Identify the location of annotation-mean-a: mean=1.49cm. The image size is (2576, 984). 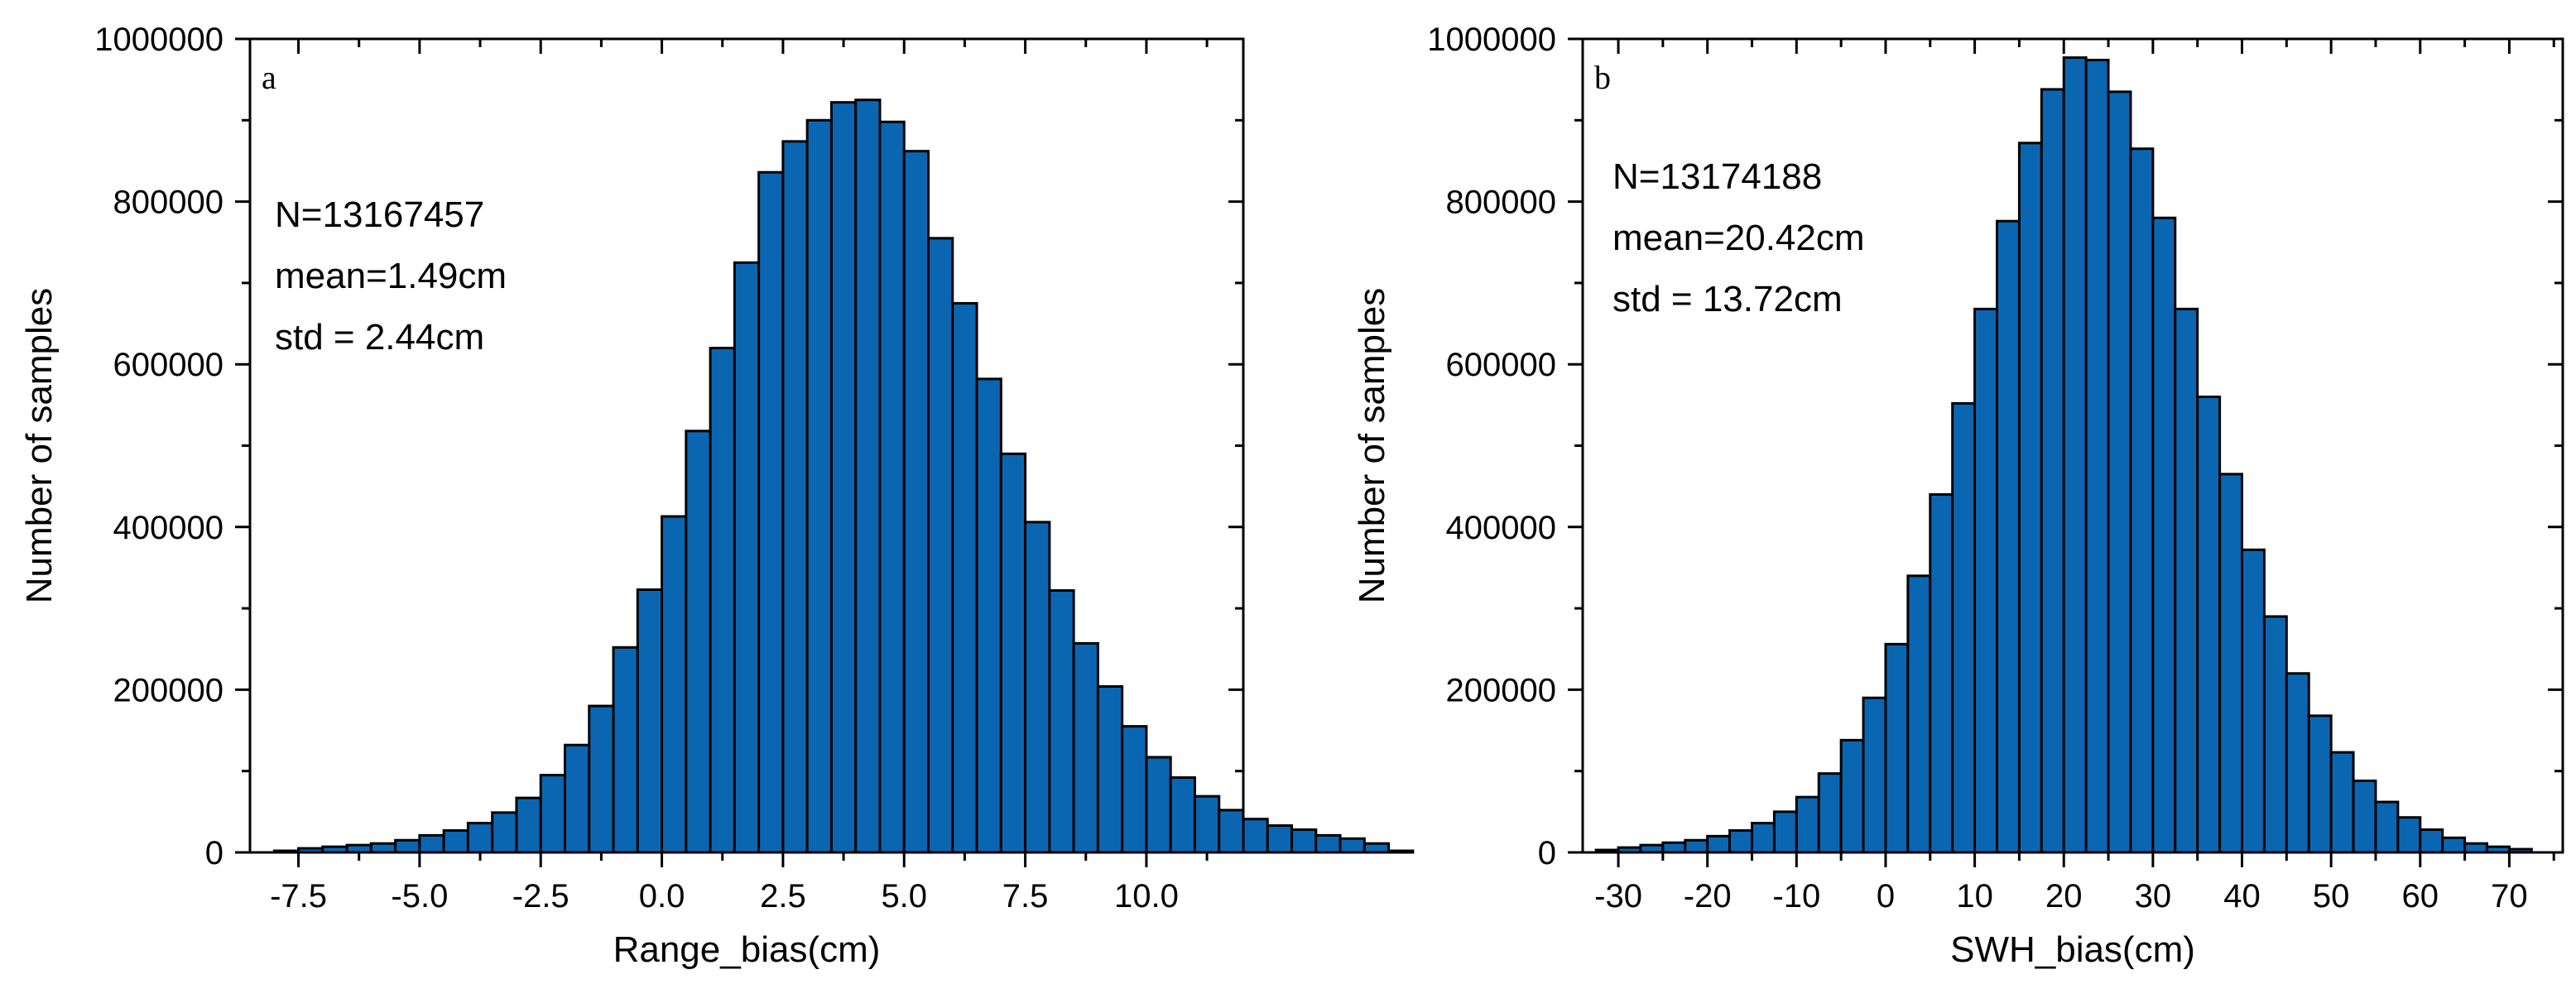
(391, 276).